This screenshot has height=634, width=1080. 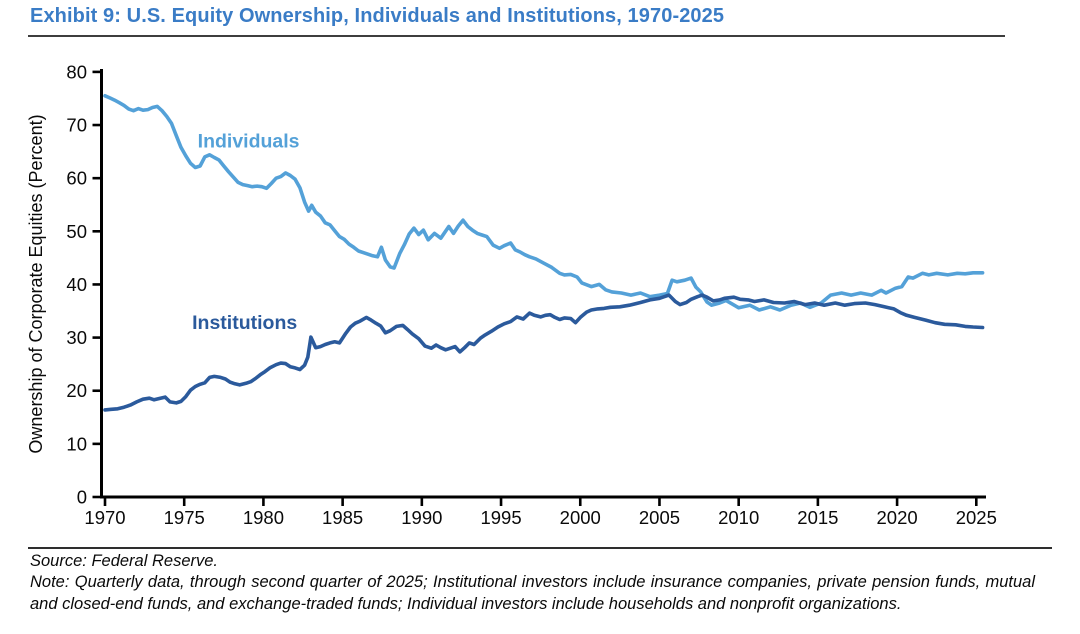 I want to click on x-tick-label: 2015, so click(x=817, y=517).